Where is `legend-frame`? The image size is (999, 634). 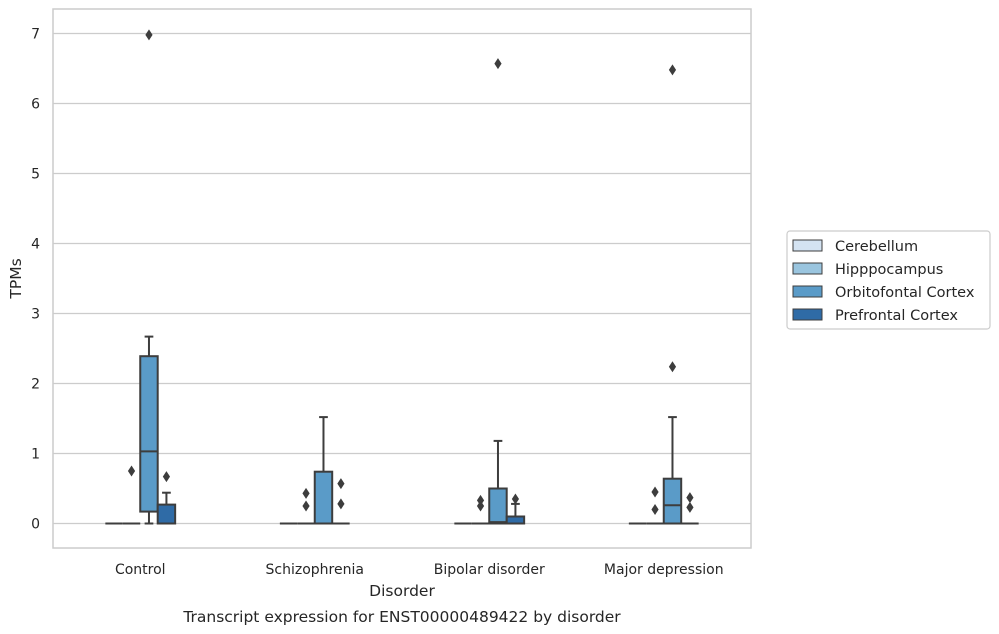
legend-frame is located at coordinates (888, 280).